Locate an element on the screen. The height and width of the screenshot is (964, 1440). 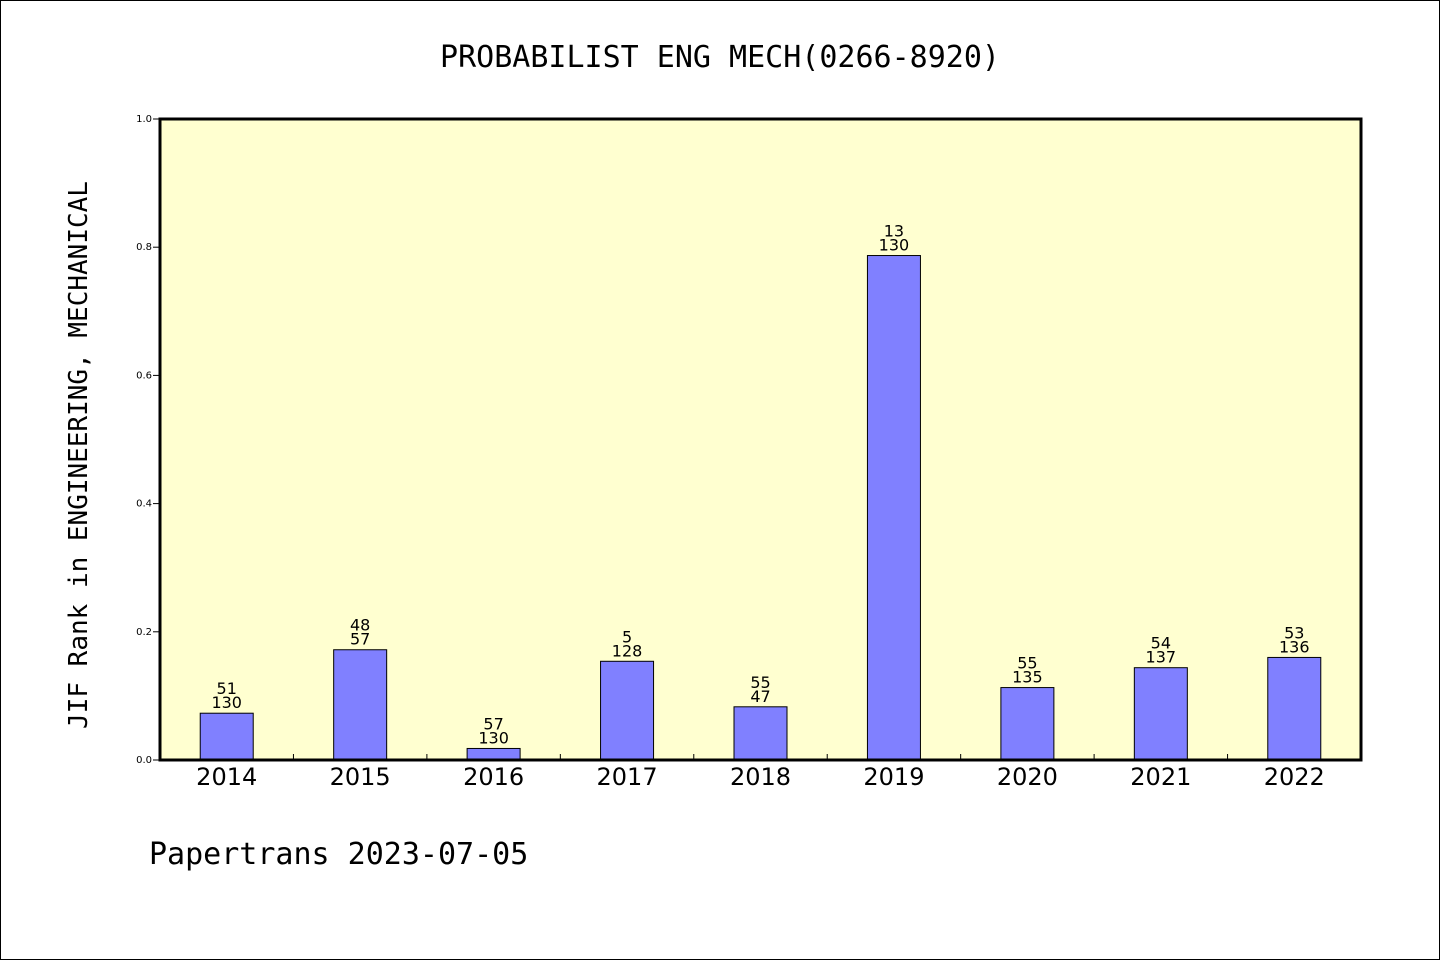
y-tick-label: 0.4 is located at coordinates (144, 504).